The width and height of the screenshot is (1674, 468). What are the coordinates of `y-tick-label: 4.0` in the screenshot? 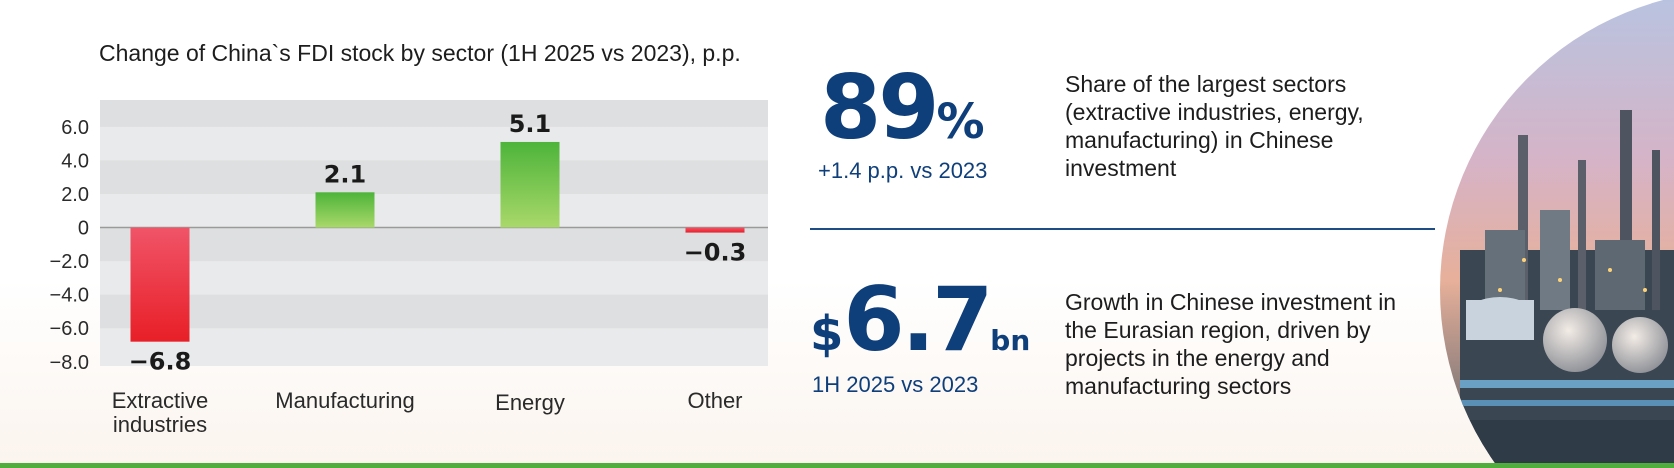 It's located at (75, 161).